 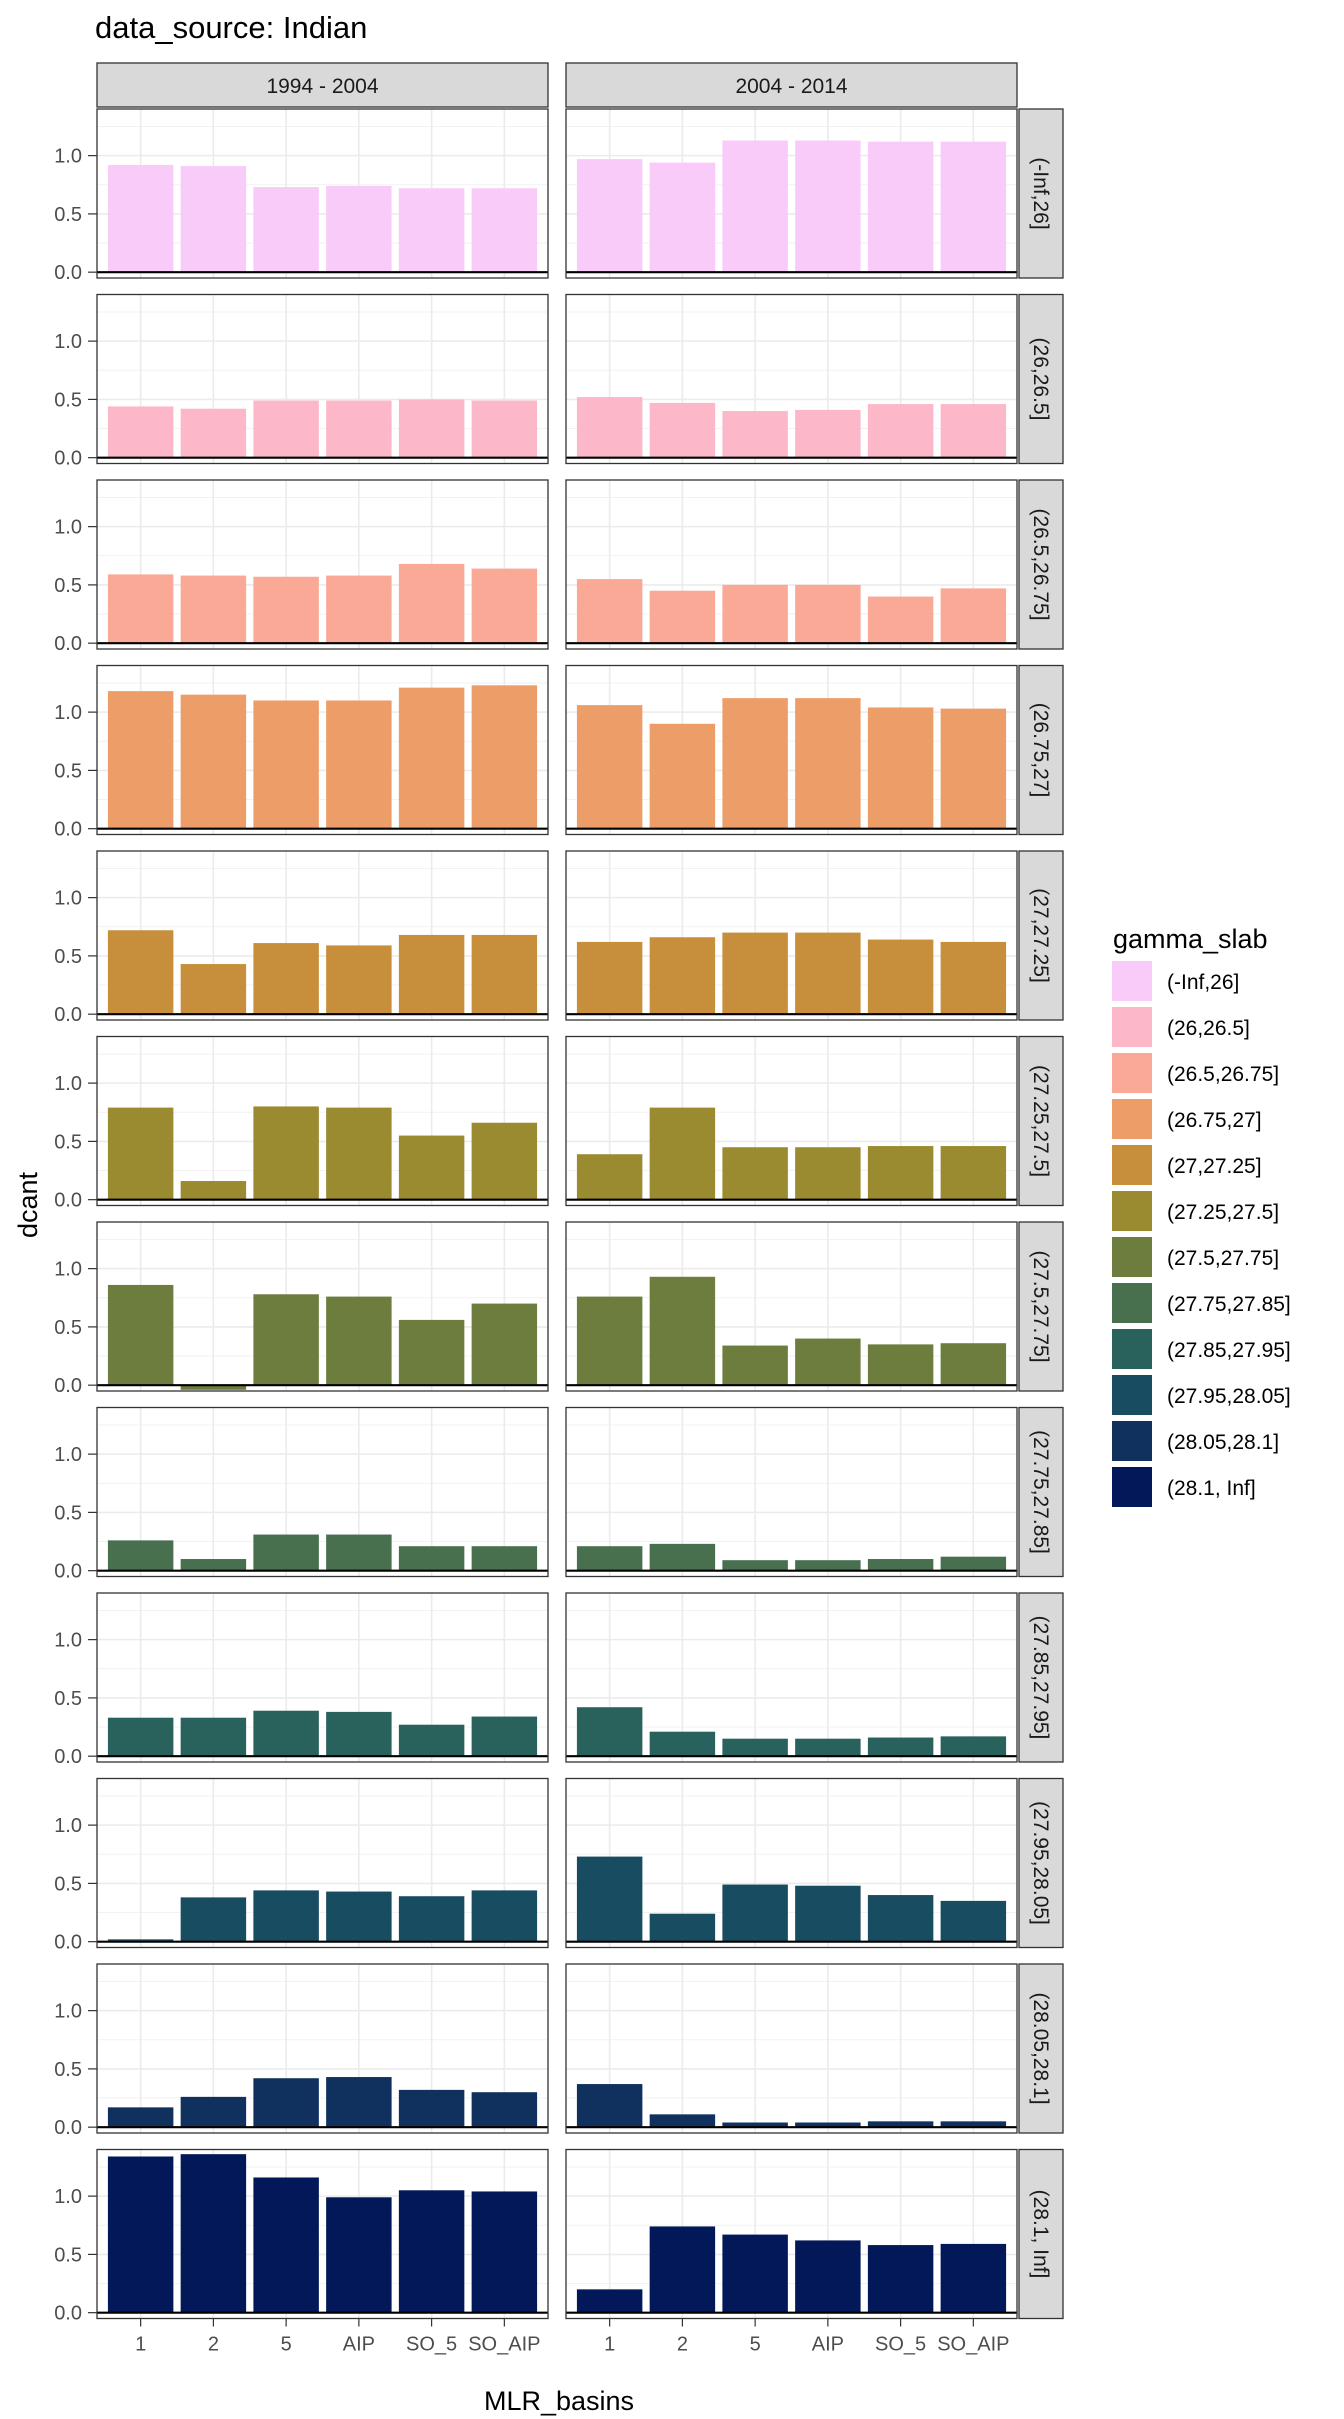 I want to click on row-strip-label: (28.1, Inf], so click(x=1040, y=2234).